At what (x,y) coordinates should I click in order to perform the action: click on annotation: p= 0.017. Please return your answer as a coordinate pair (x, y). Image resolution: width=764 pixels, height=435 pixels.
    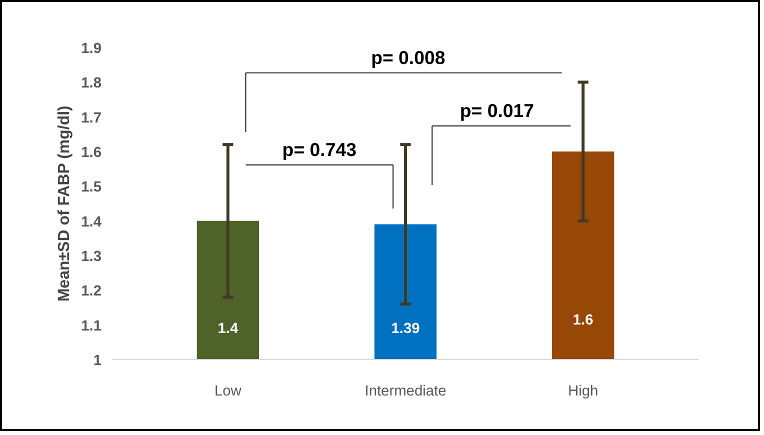
    Looking at the image, I should click on (497, 111).